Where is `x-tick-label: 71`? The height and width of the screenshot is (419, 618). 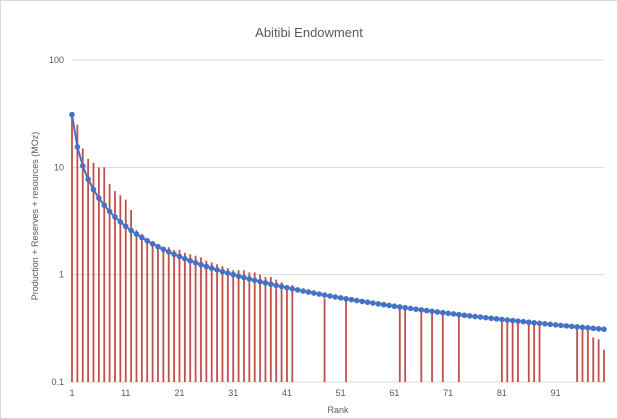
x-tick-label: 71 is located at coordinates (448, 393).